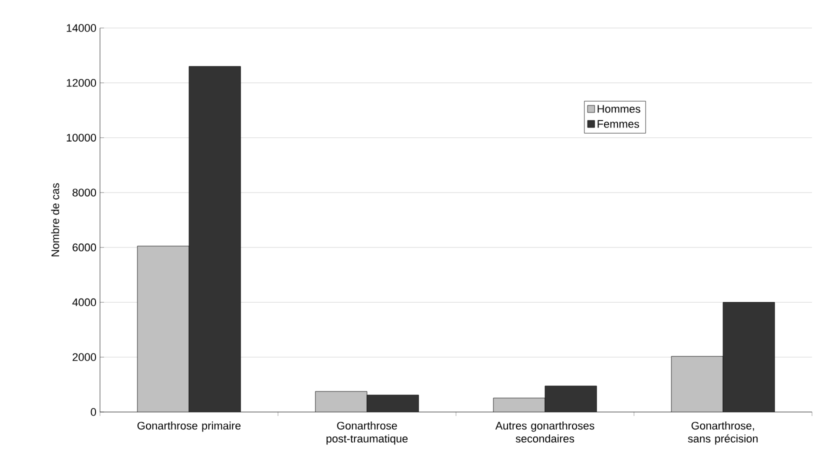  I want to click on y-tick-label: 8000, so click(84, 192).